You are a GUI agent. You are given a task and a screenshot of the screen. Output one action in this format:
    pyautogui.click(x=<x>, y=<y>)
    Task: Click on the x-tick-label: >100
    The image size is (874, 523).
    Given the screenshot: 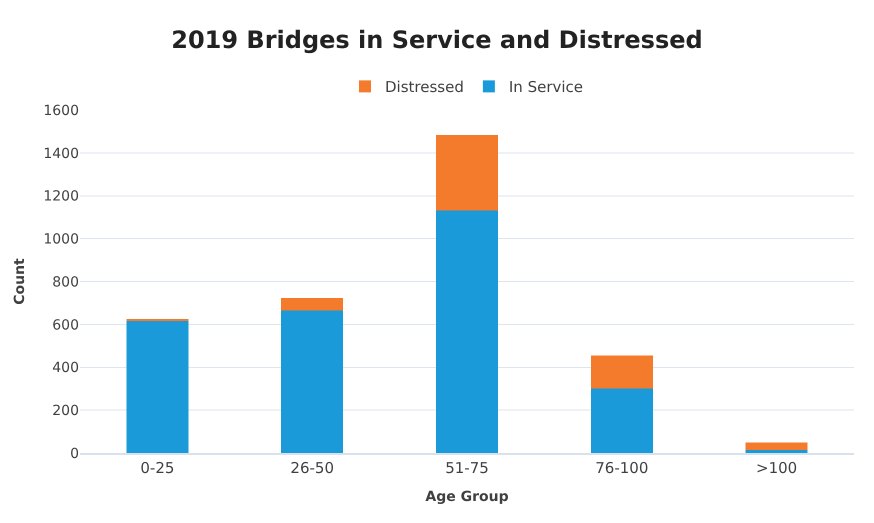 What is the action you would take?
    pyautogui.click(x=777, y=468)
    